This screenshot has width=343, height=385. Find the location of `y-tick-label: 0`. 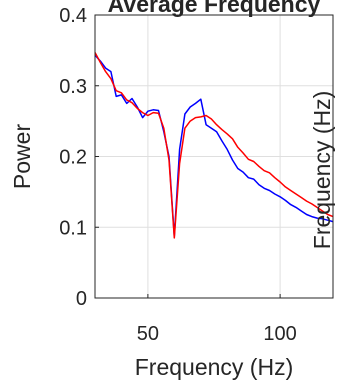

y-tick-label: 0 is located at coordinates (81, 299).